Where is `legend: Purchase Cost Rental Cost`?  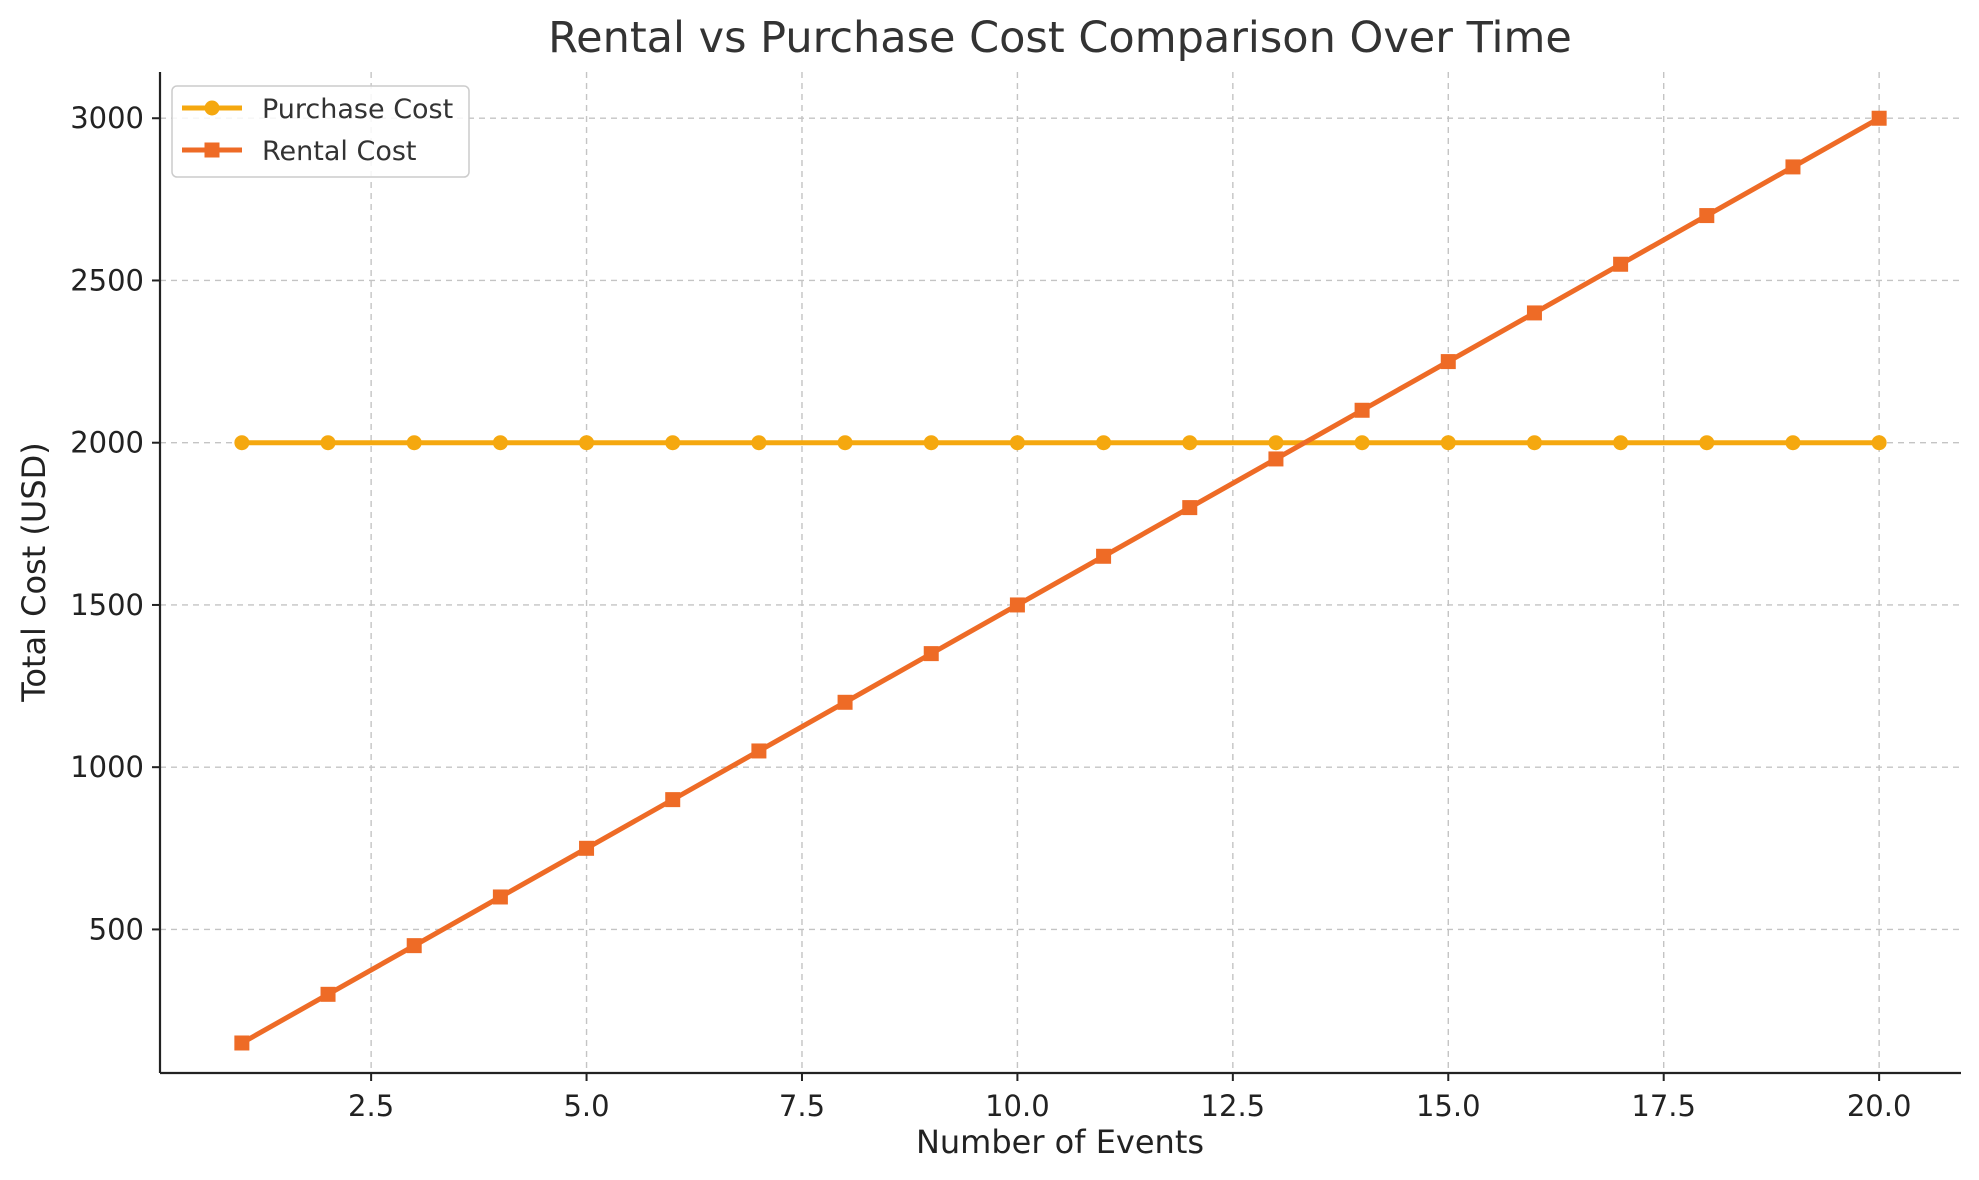 legend: Purchase Cost Rental Cost is located at coordinates (320, 131).